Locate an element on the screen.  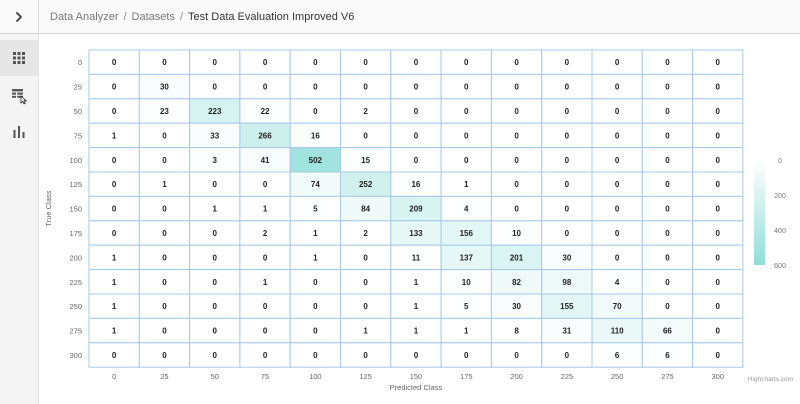
heatmap-cell-label: 23 is located at coordinates (164, 111).